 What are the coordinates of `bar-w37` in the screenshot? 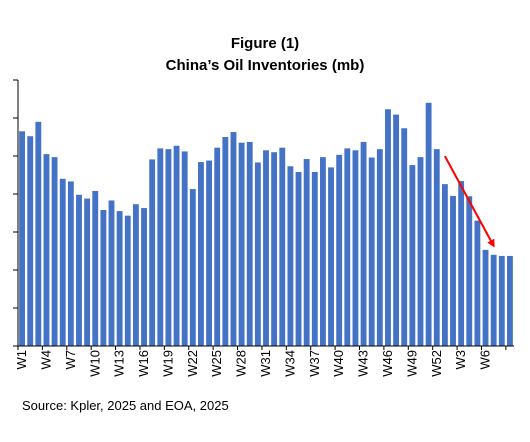 It's located at (314, 258).